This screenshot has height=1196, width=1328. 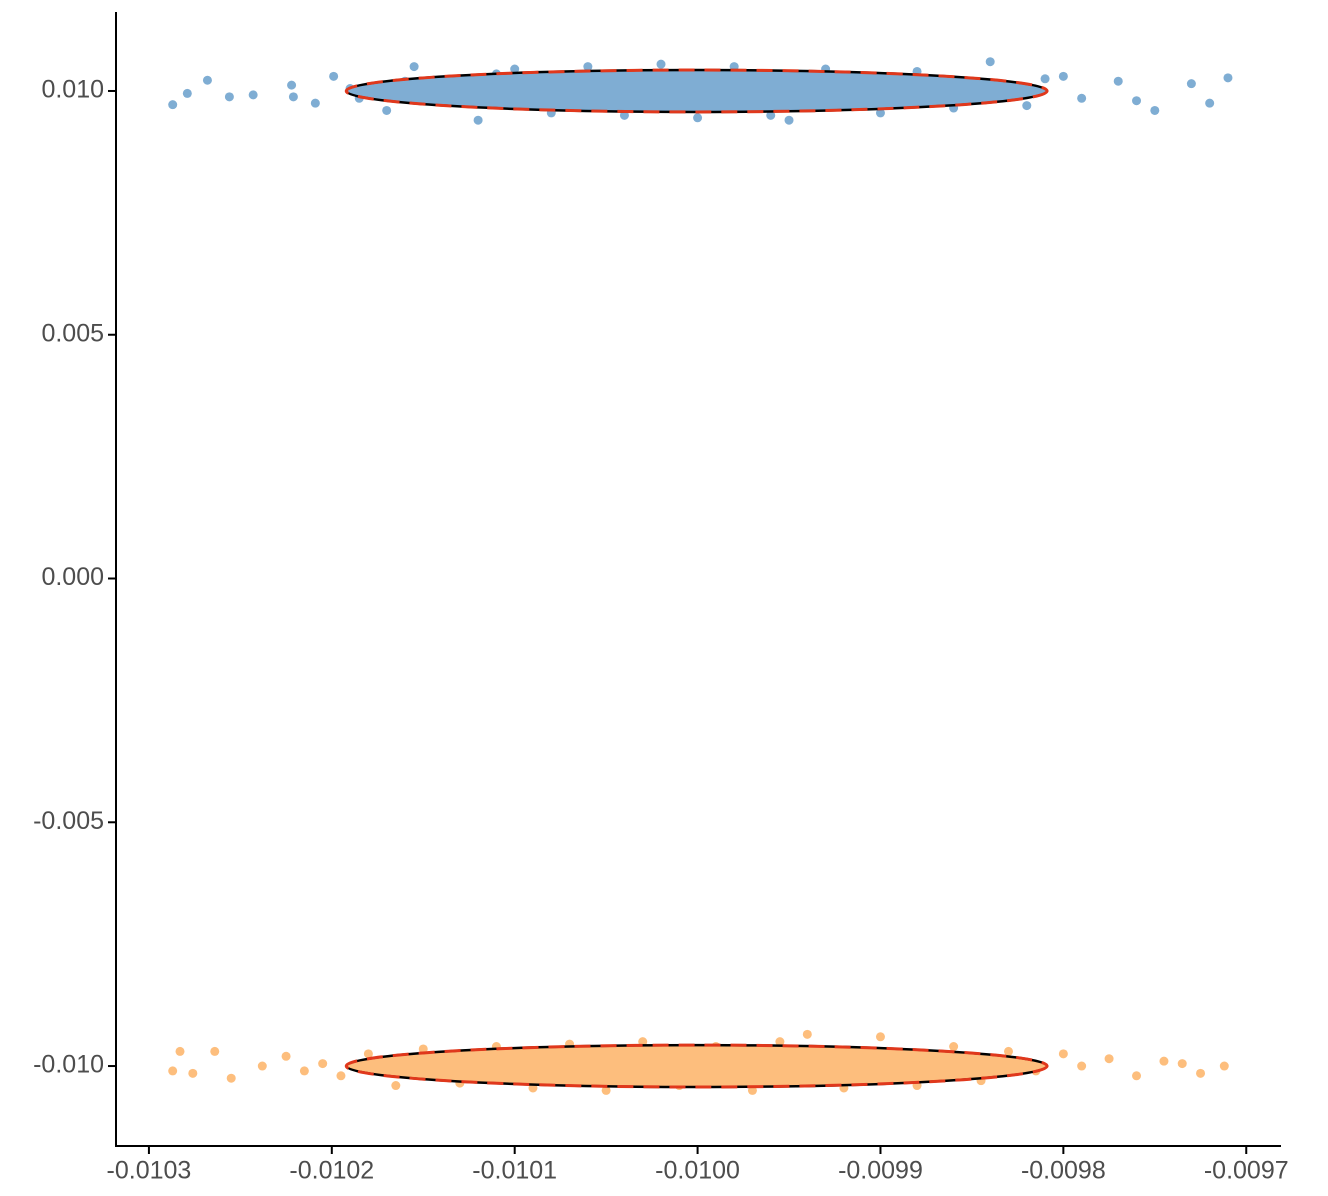 What do you see at coordinates (68, 821) in the screenshot?
I see `y-tick-label: -0.005` at bounding box center [68, 821].